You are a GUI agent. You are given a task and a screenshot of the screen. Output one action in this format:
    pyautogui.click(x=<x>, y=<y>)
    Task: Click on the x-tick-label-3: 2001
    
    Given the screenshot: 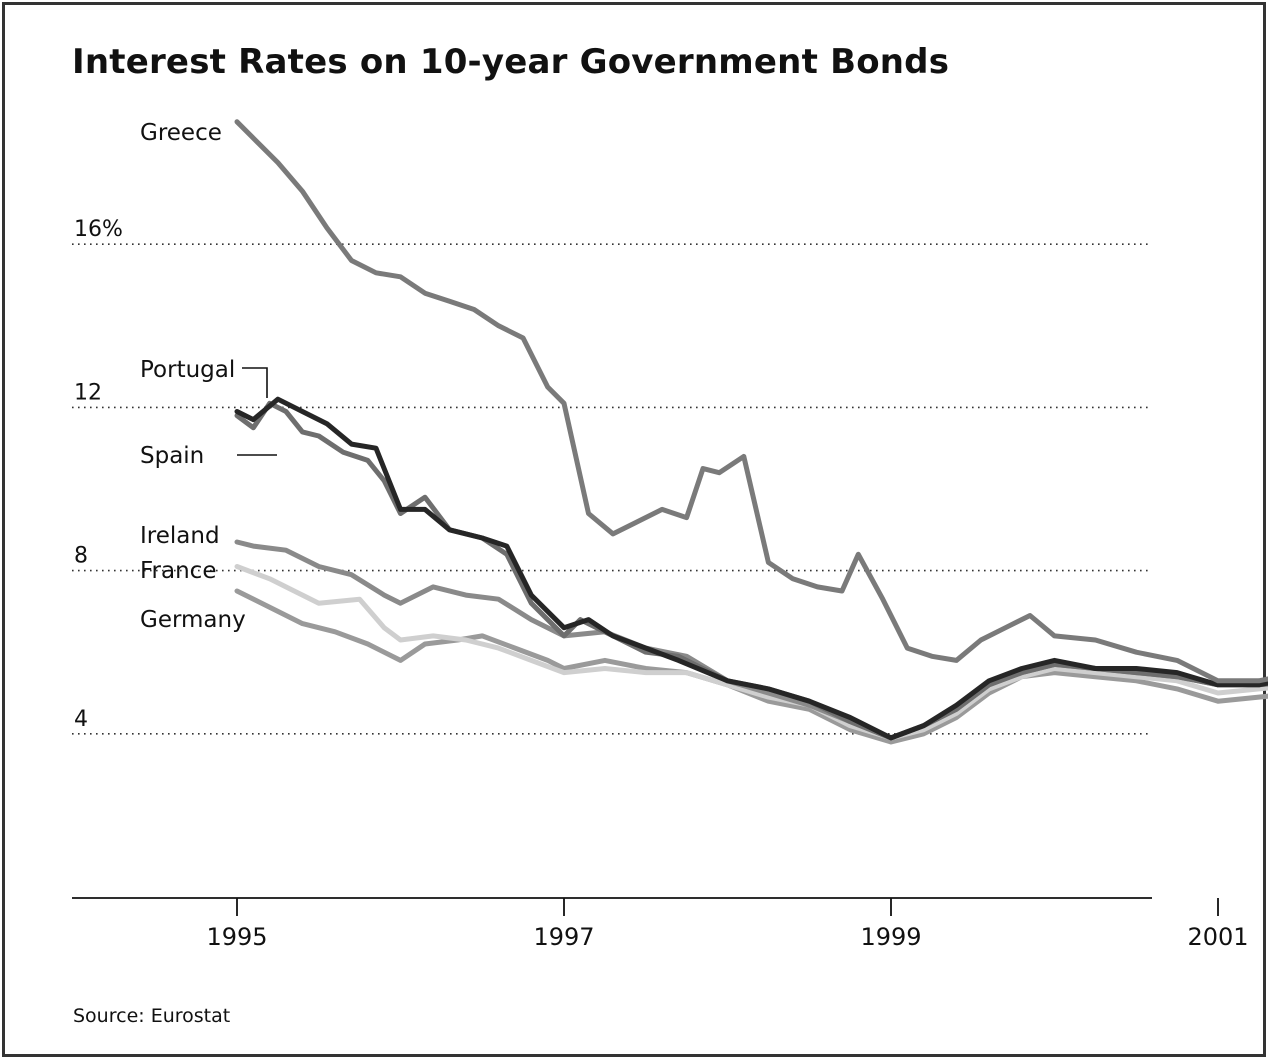 What is the action you would take?
    pyautogui.click(x=1217, y=937)
    